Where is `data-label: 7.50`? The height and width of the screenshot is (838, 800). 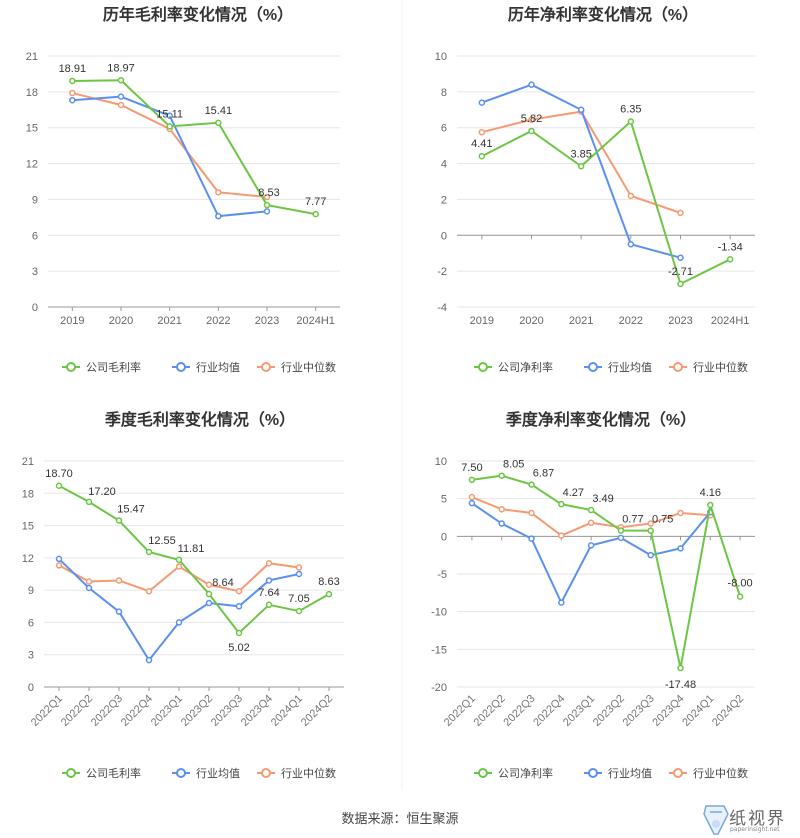 data-label: 7.50 is located at coordinates (471, 468).